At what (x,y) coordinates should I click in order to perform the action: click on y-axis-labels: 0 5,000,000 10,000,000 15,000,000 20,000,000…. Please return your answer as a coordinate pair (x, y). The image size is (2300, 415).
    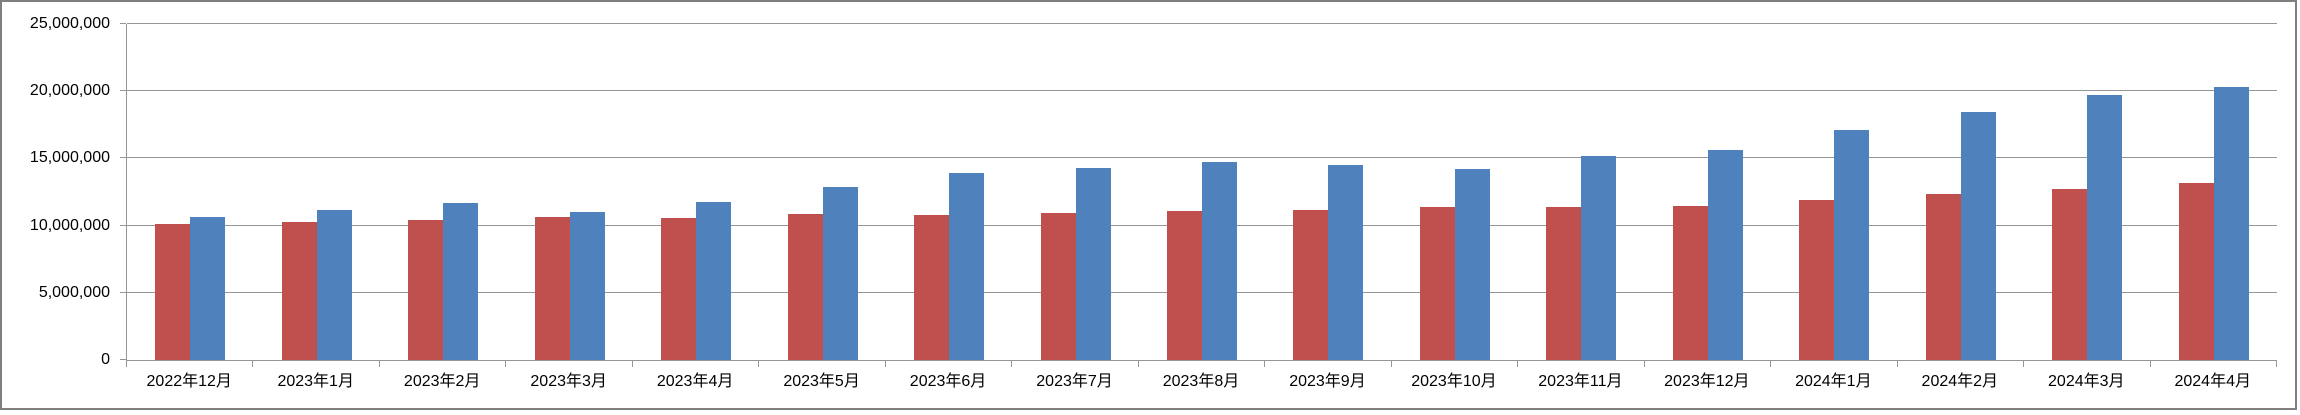
    Looking at the image, I should click on (56, 192).